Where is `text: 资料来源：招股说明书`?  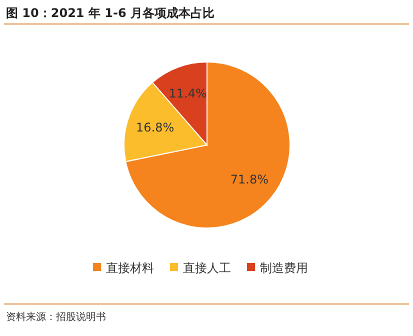
text: 资料来源：招股说明书 is located at coordinates (56, 317).